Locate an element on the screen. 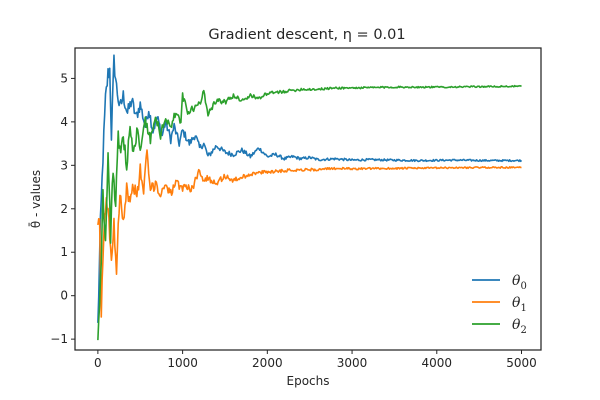  y-tick-label: −1 is located at coordinates (59, 339).